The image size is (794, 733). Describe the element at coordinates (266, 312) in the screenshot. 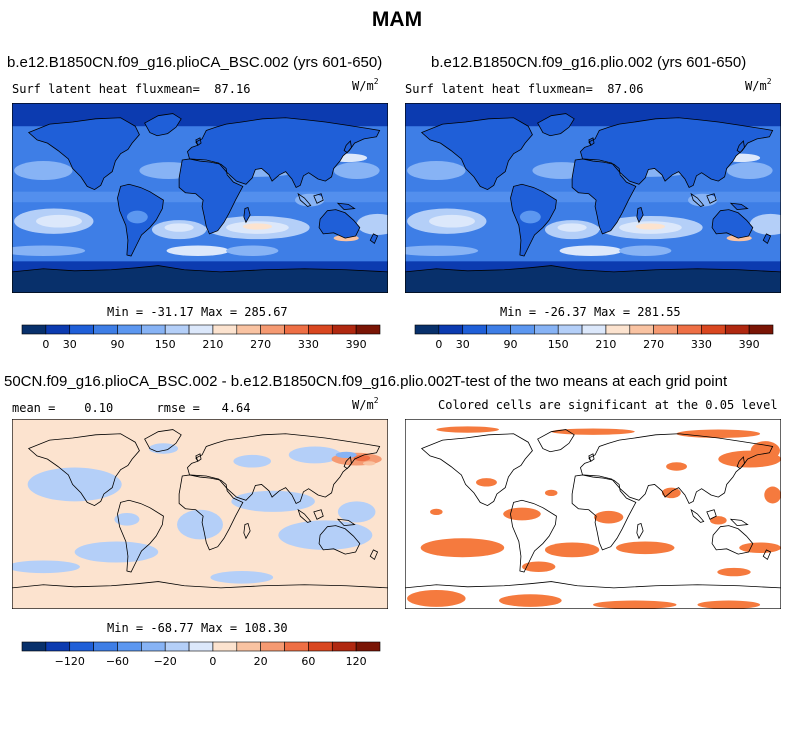

I see `case1-max-value: 285.67` at that location.